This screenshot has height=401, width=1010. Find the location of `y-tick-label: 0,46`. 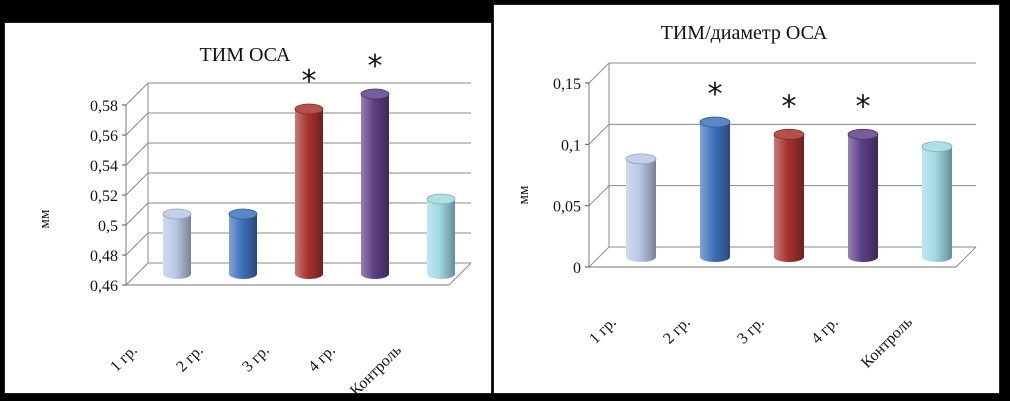

y-tick-label: 0,46 is located at coordinates (104, 286).